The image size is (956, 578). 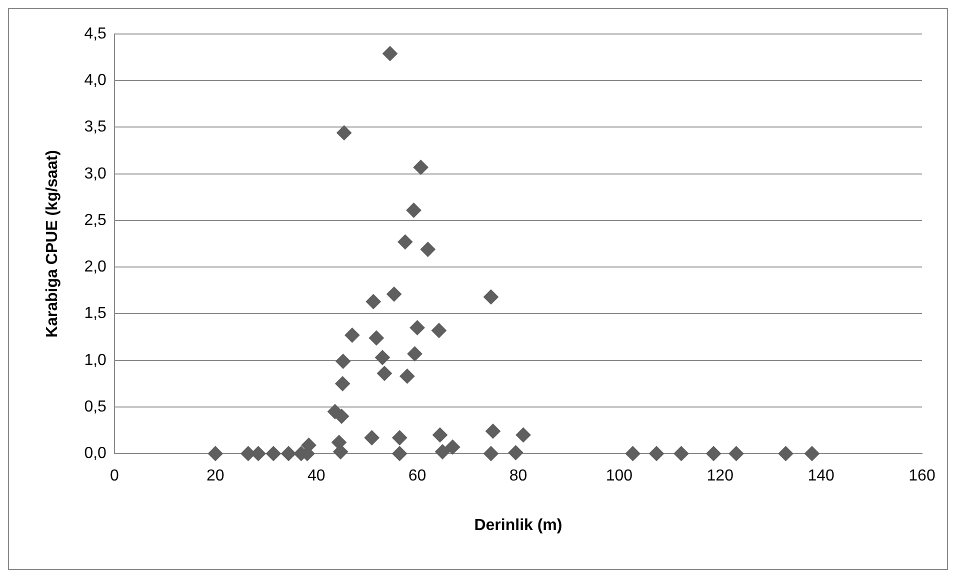 What do you see at coordinates (720, 476) in the screenshot?
I see `x-tick-label: 120` at bounding box center [720, 476].